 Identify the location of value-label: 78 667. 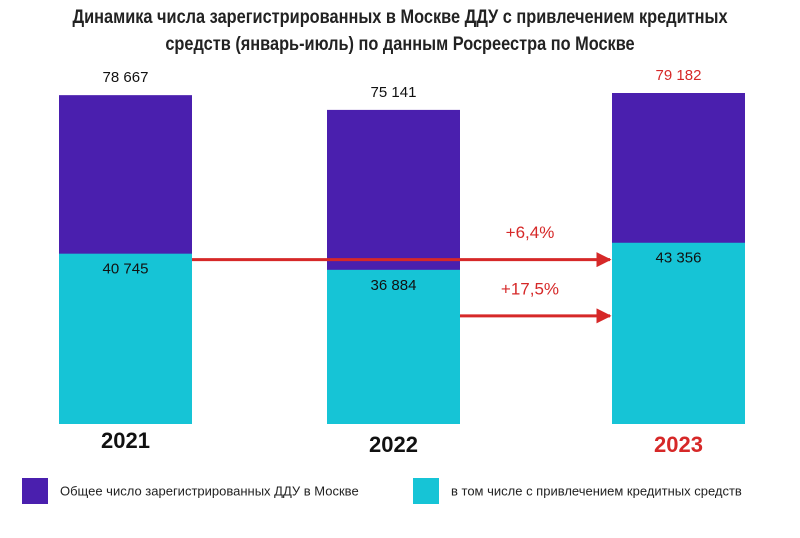
(126, 77).